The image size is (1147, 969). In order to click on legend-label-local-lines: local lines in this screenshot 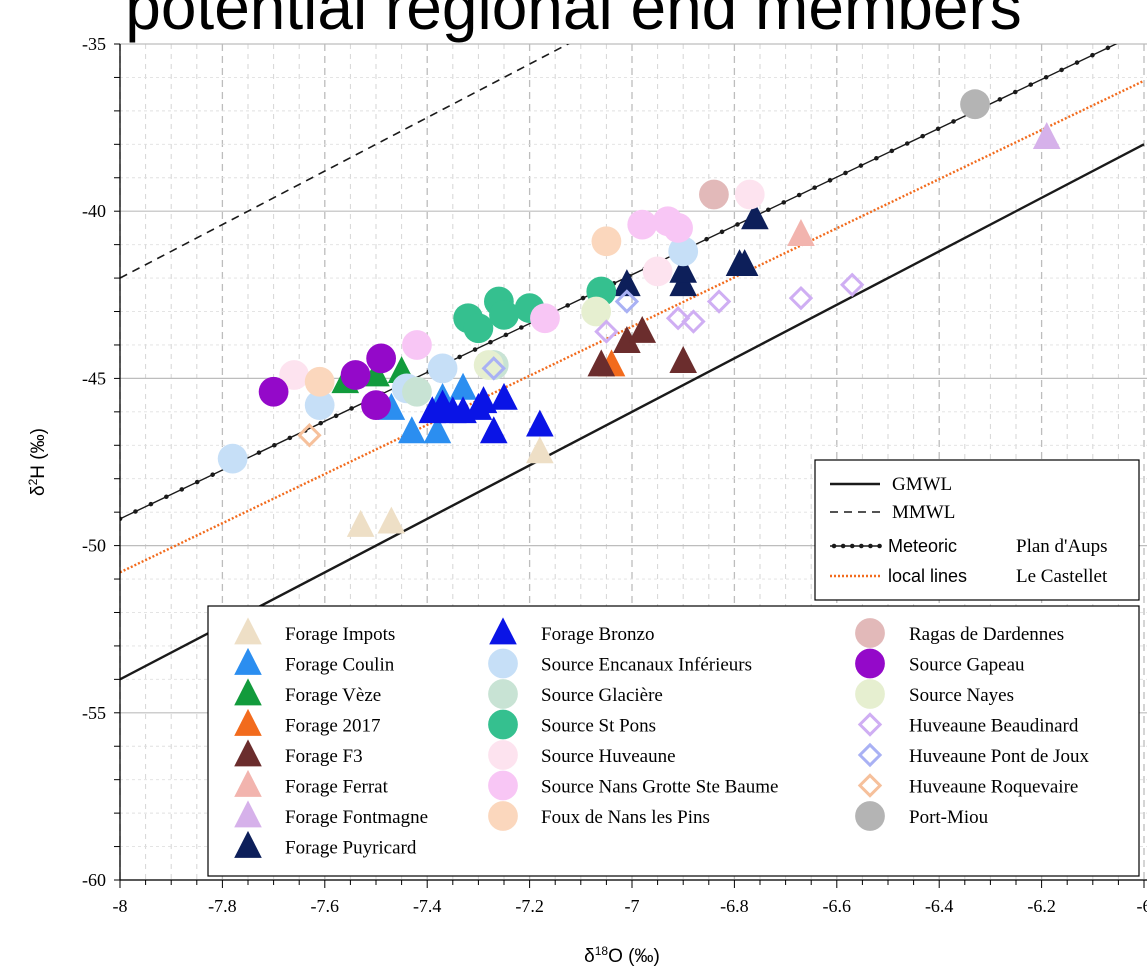, I will do `click(927, 576)`.